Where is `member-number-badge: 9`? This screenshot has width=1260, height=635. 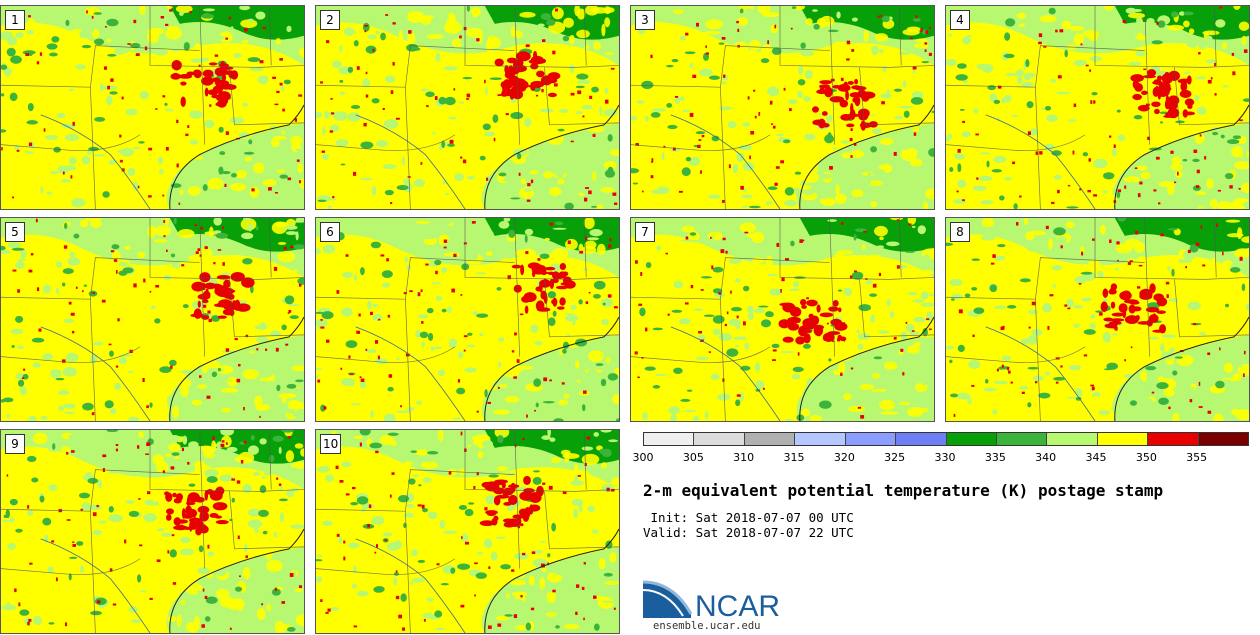
member-number-badge: 9 is located at coordinates (15, 444).